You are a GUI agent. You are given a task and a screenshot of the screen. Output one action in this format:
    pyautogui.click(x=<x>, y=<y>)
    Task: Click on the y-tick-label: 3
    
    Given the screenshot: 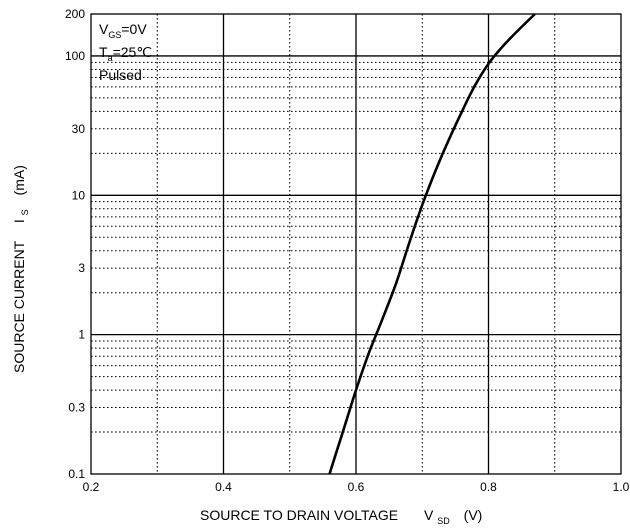 What is the action you would take?
    pyautogui.click(x=81, y=268)
    